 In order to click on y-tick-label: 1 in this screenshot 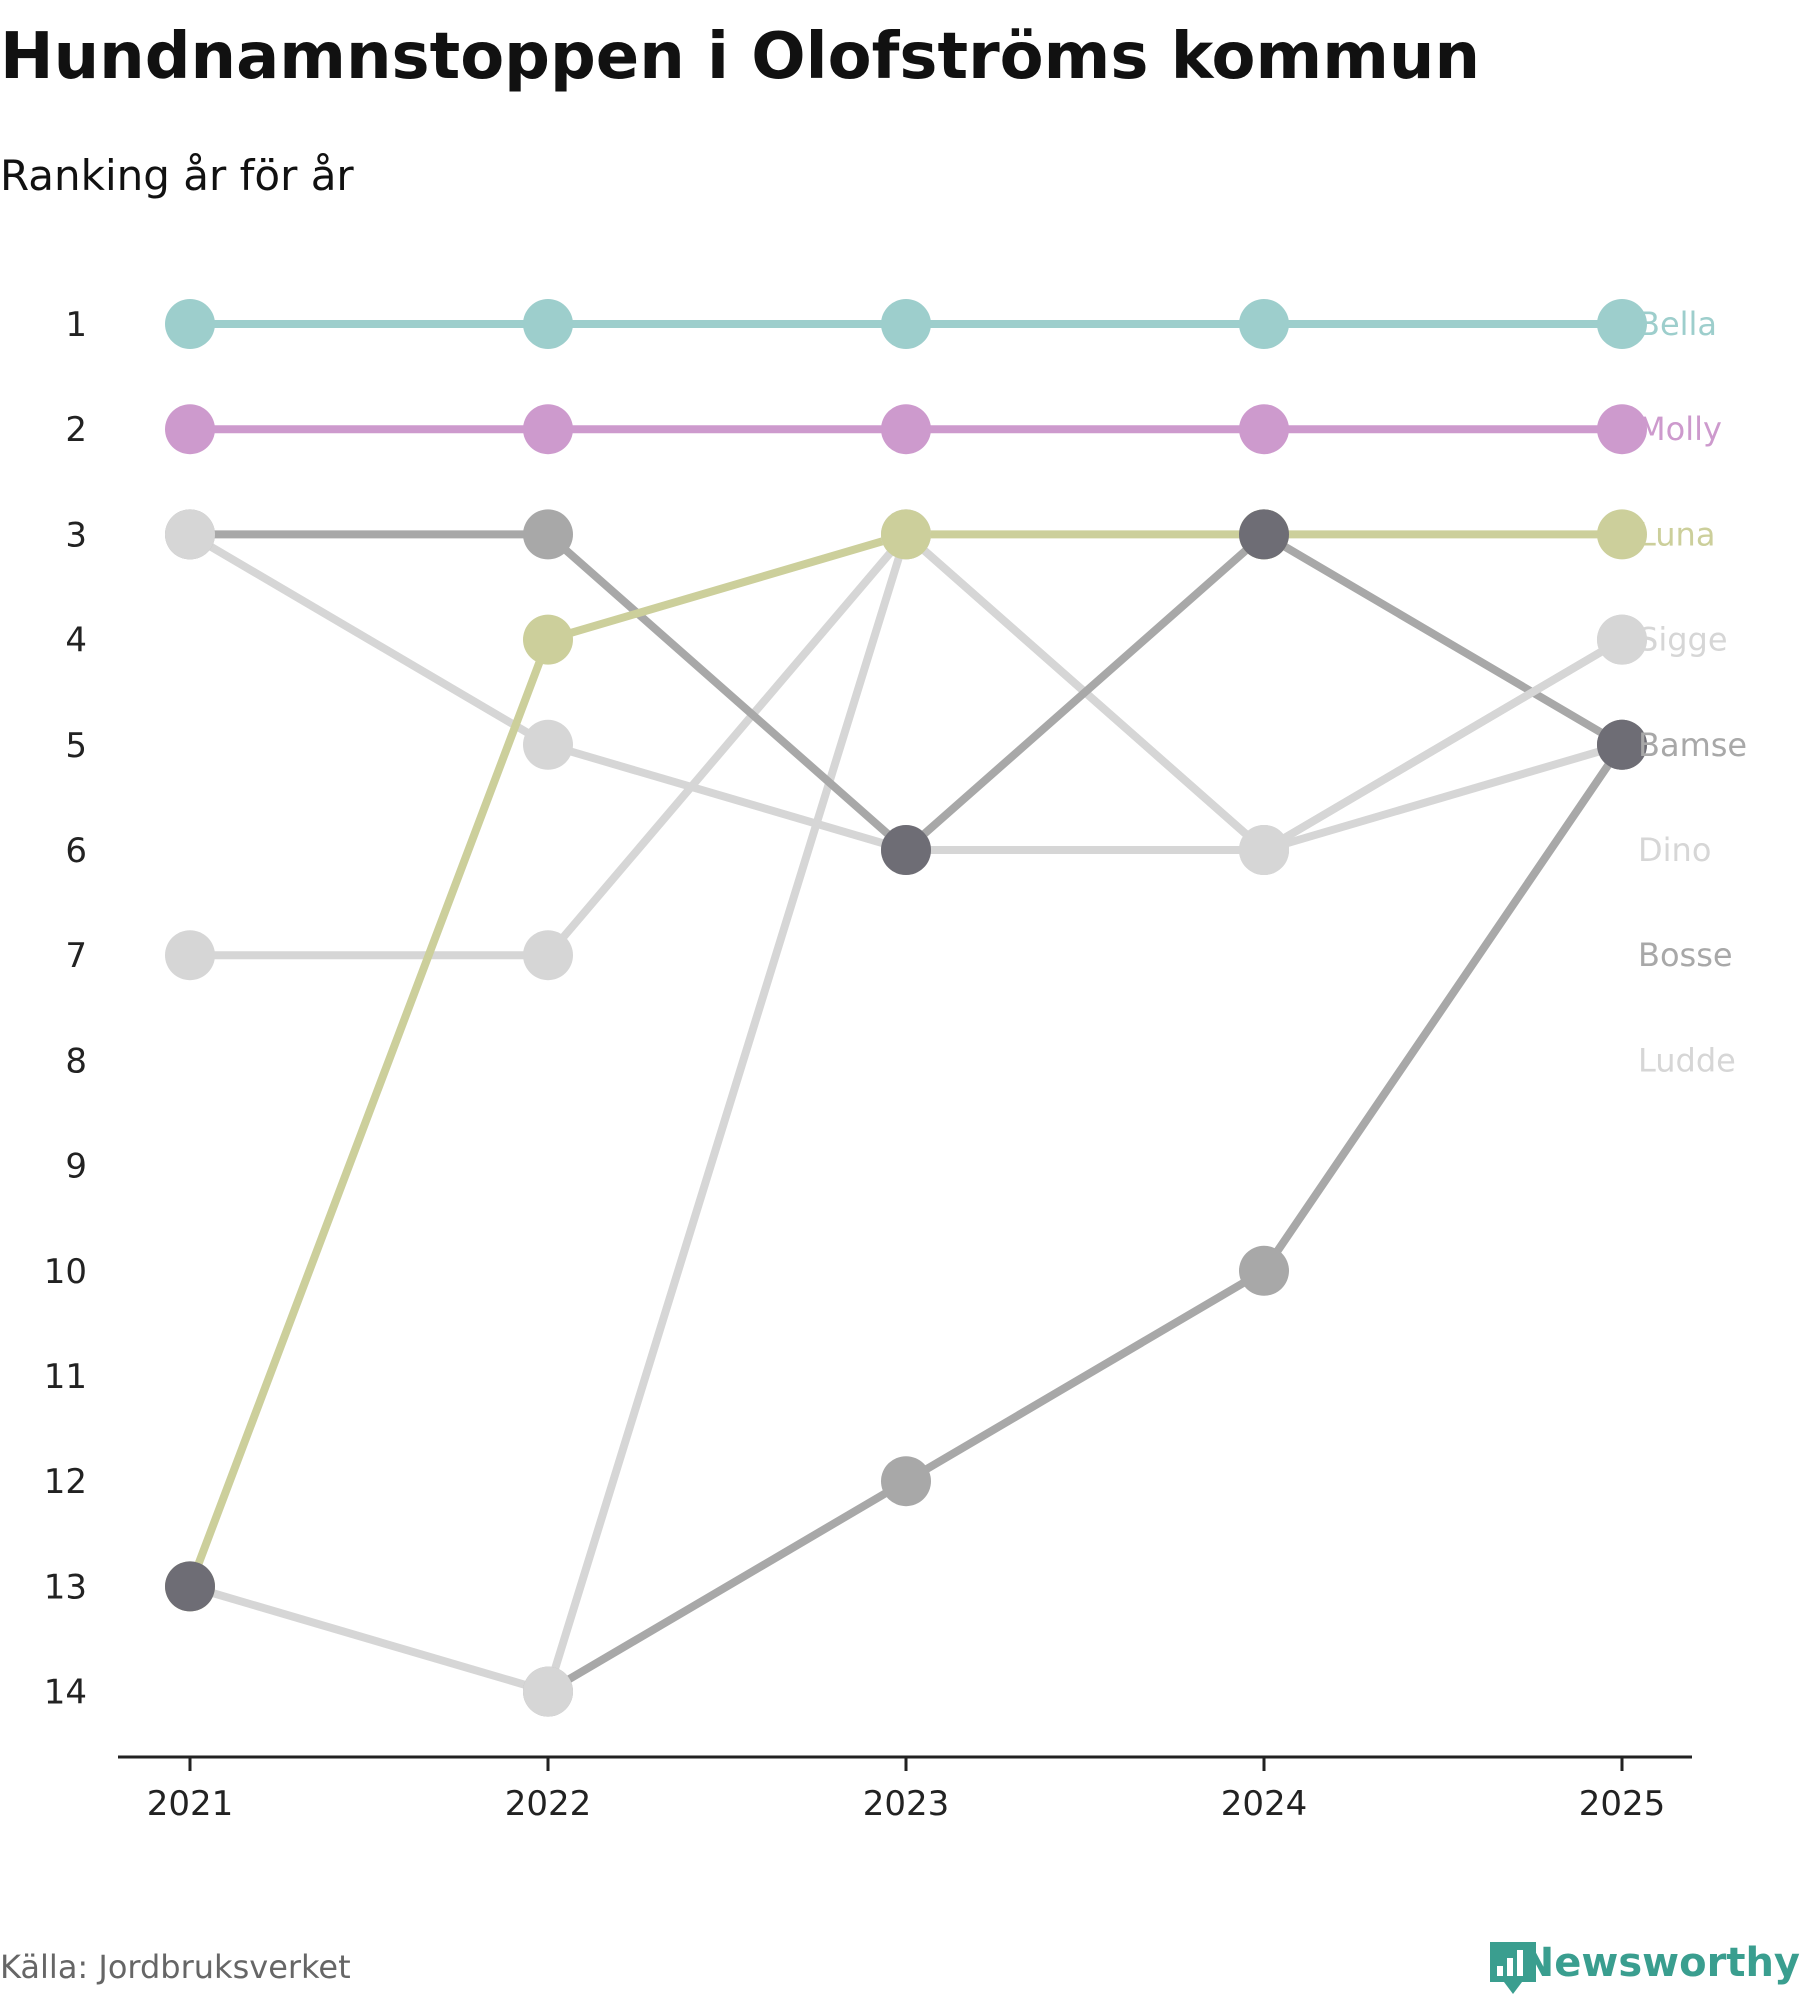, I will do `click(76, 325)`.